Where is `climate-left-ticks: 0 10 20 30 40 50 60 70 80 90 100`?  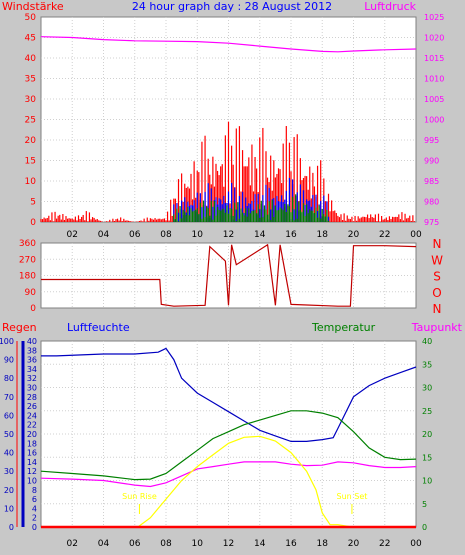 climate-left-ticks: 0 10 20 30 40 50 60 70 80 90 100 is located at coordinates (9, 434).